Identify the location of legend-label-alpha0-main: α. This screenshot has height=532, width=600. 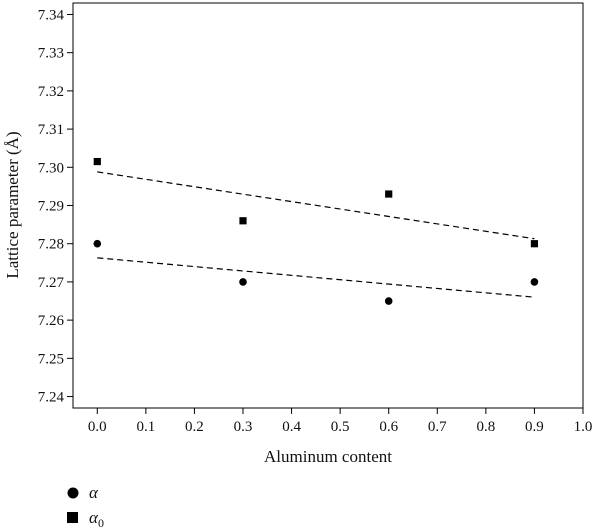
(94, 517).